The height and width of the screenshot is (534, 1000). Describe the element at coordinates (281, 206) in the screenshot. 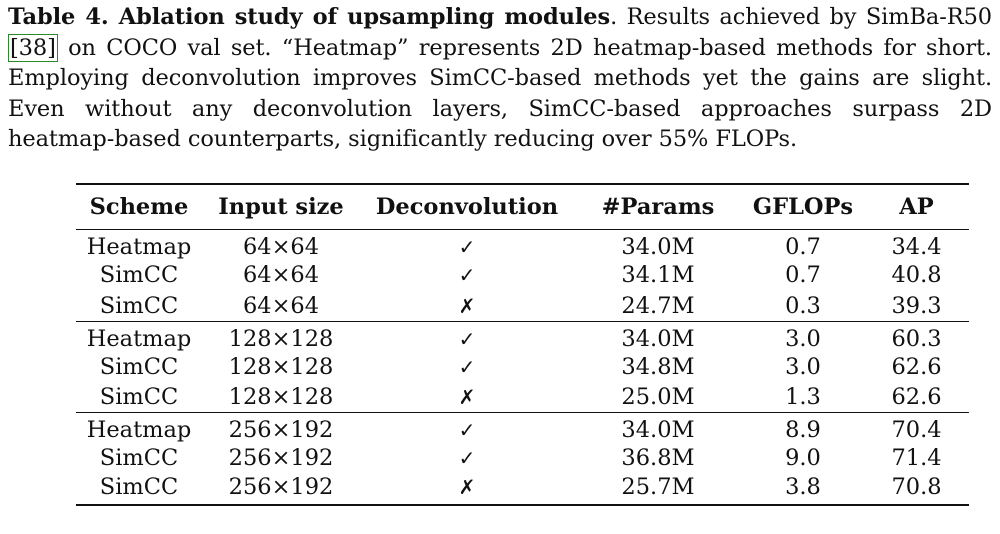

I see `column-header-input-size: Input size` at that location.